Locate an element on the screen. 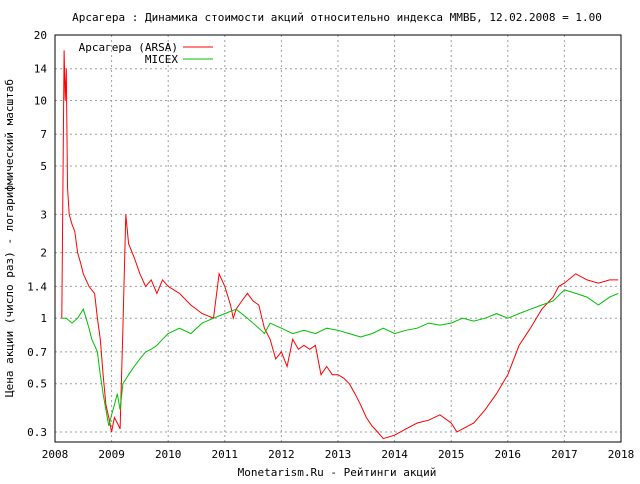 The width and height of the screenshot is (640, 484). x-axis-label: Monetarism.Ru - Рейтинги акций is located at coordinates (337, 472).